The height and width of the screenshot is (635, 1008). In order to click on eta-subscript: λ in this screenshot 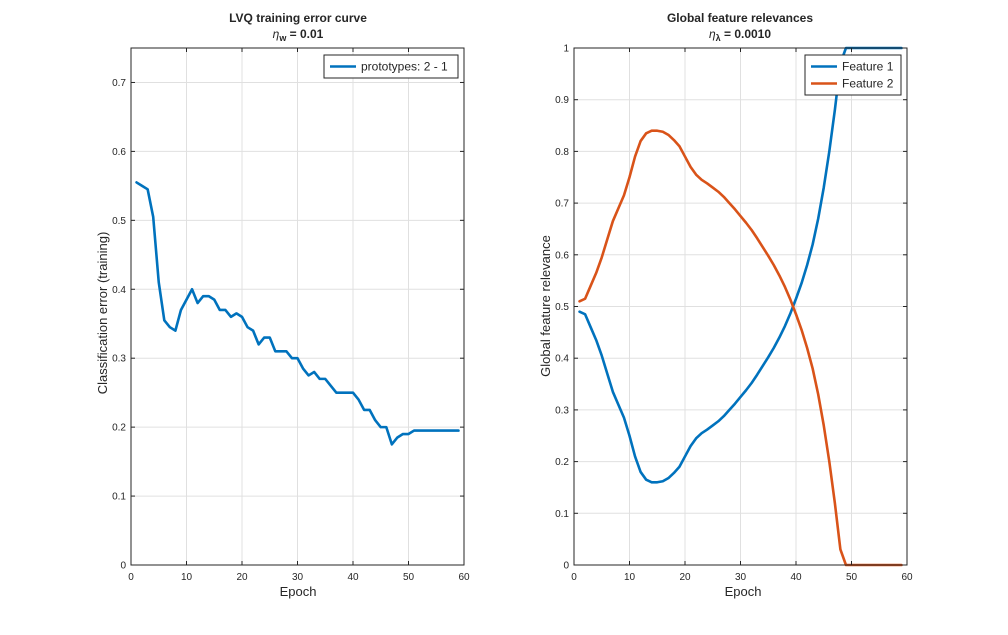, I will do `click(718, 38)`.